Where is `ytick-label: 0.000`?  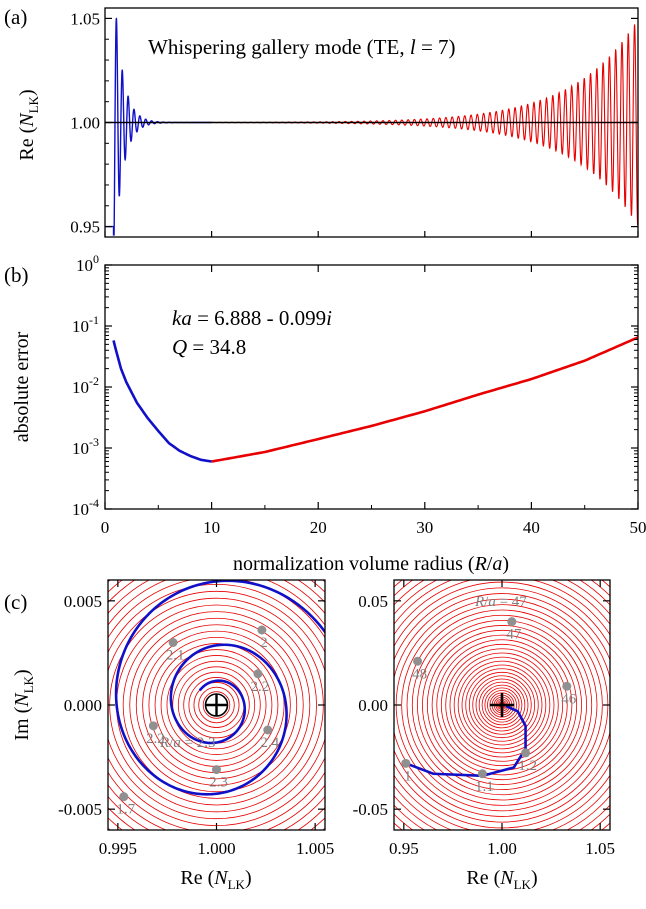 ytick-label: 0.000 is located at coordinates (83, 705).